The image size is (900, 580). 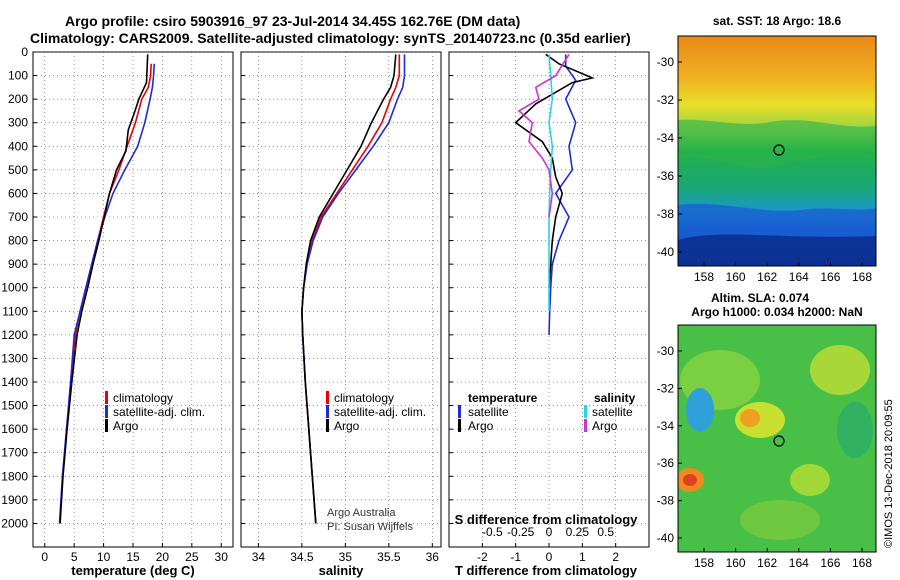 What do you see at coordinates (14, 429) in the screenshot?
I see `depth-tick-label: 1600` at bounding box center [14, 429].